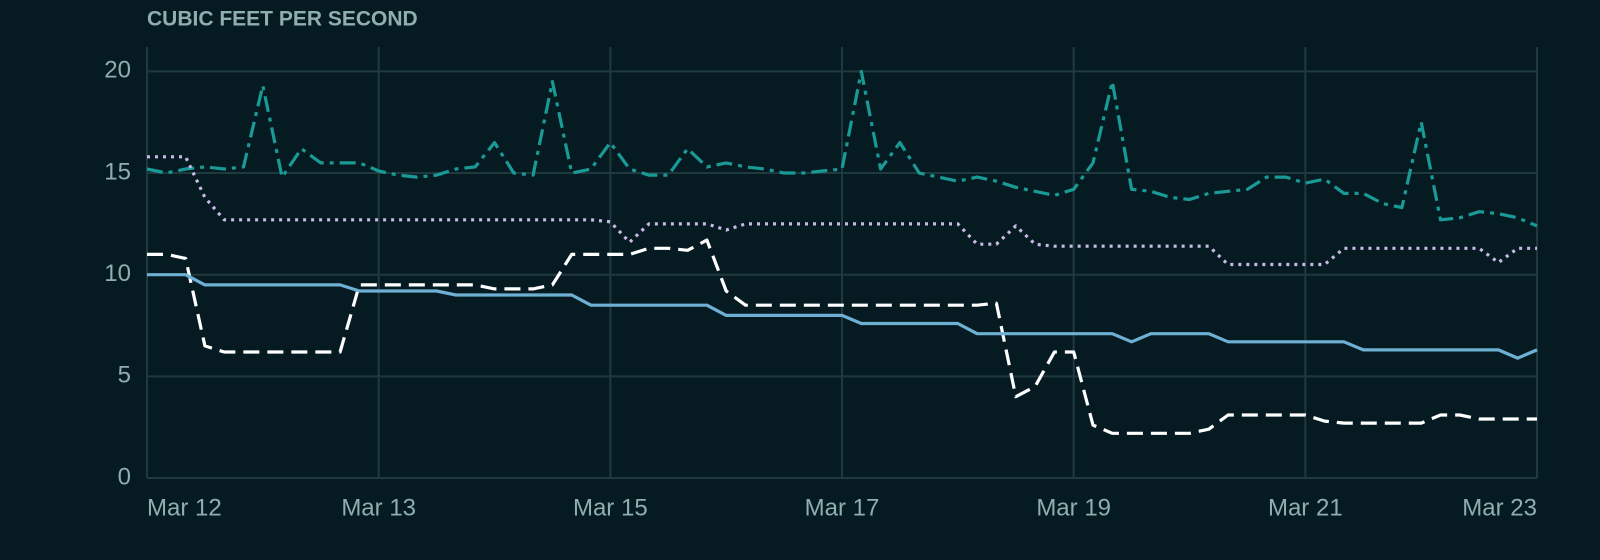 The width and height of the screenshot is (1600, 560). Describe the element at coordinates (124, 375) in the screenshot. I see `y-tick-label: 5` at that location.